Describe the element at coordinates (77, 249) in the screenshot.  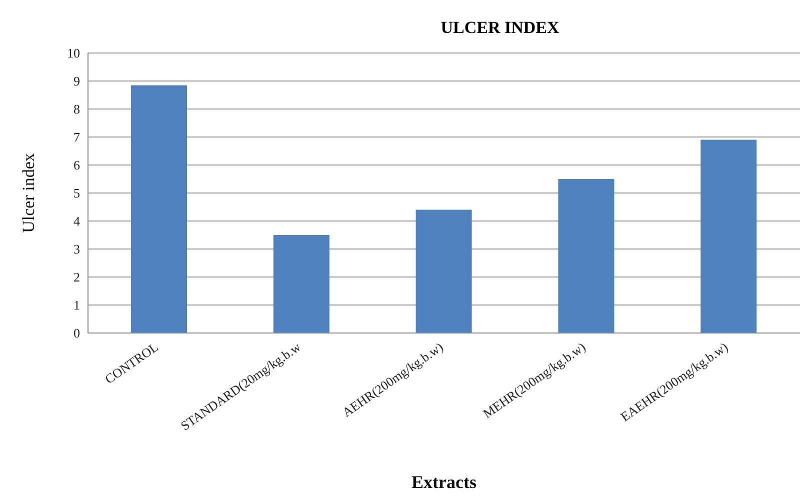
I see `y-tick-label: 3` at that location.